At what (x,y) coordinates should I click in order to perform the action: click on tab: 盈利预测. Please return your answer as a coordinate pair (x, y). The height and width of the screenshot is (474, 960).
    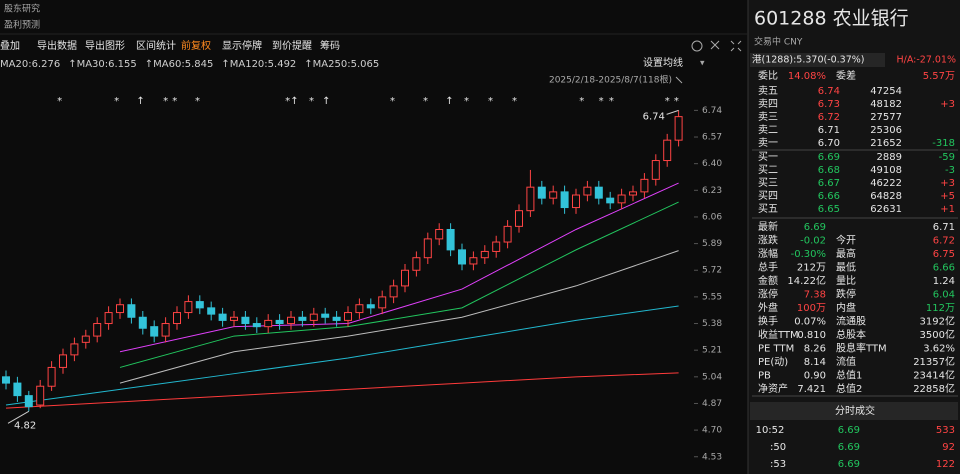
    Looking at the image, I should click on (22, 25).